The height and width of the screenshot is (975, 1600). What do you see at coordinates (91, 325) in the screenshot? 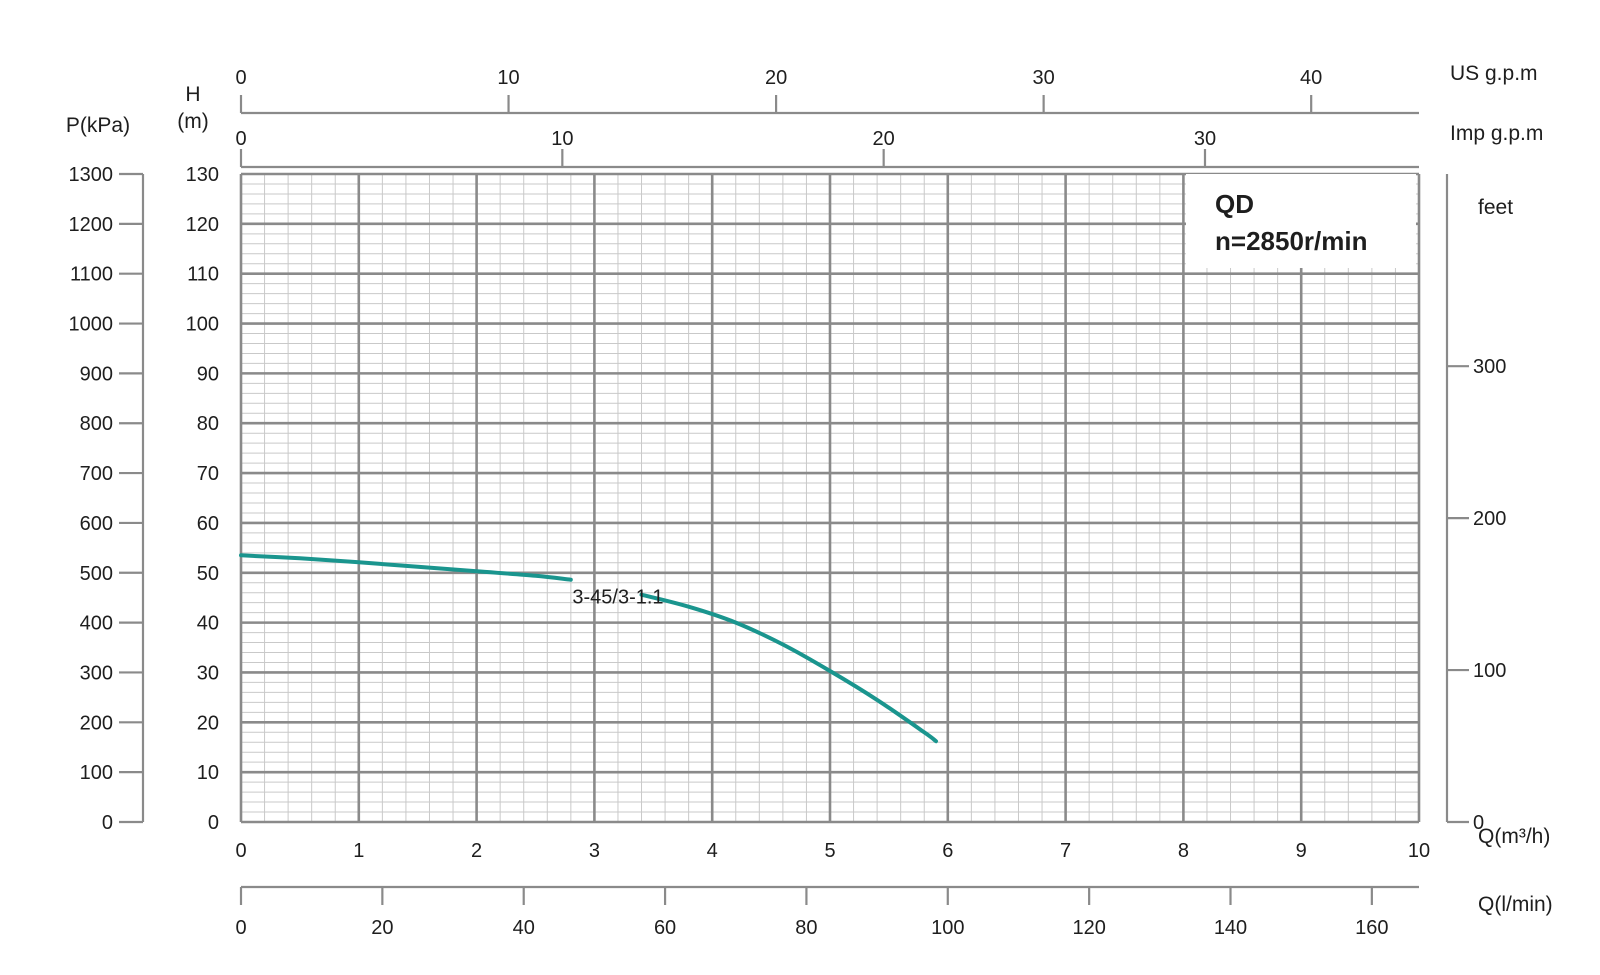
I see `kpa-tick-label: 1000` at bounding box center [91, 325].